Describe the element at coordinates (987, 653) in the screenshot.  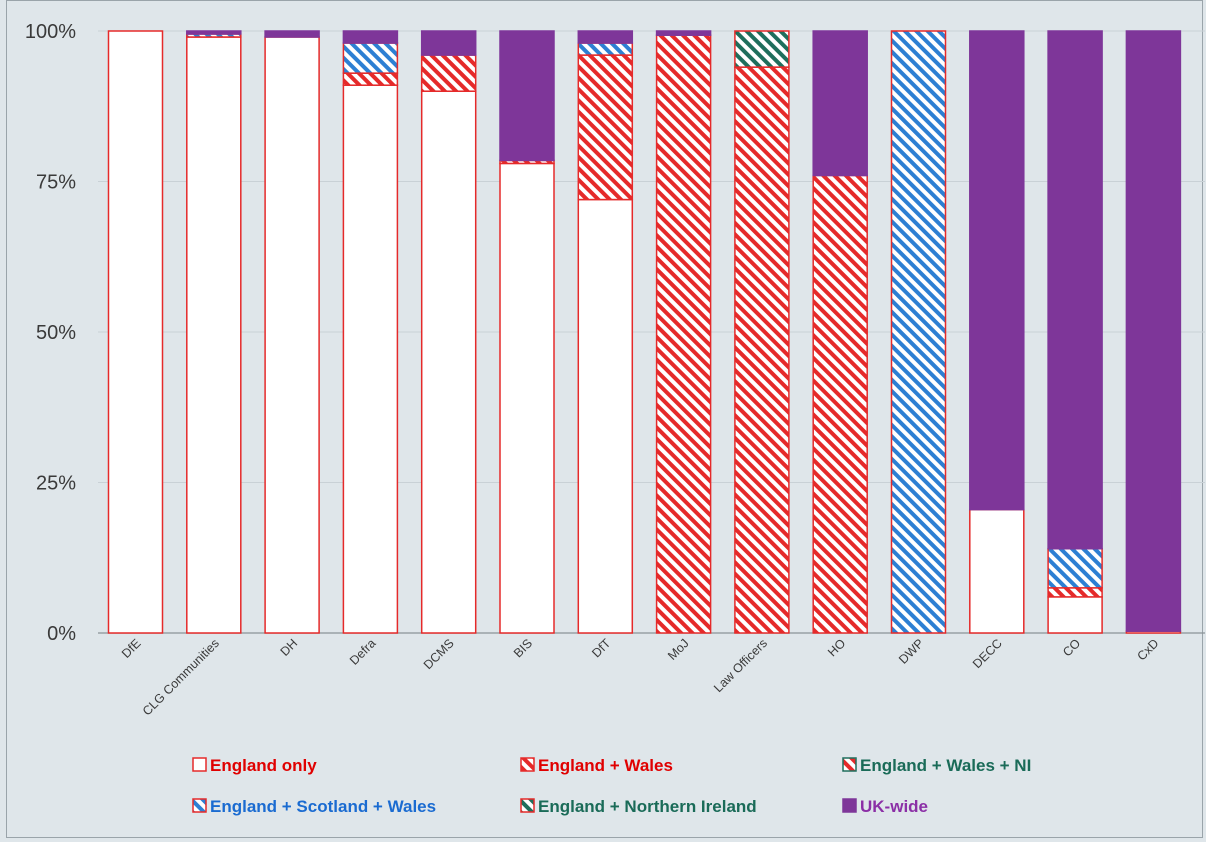
I see `x-tick-label: DECC` at that location.